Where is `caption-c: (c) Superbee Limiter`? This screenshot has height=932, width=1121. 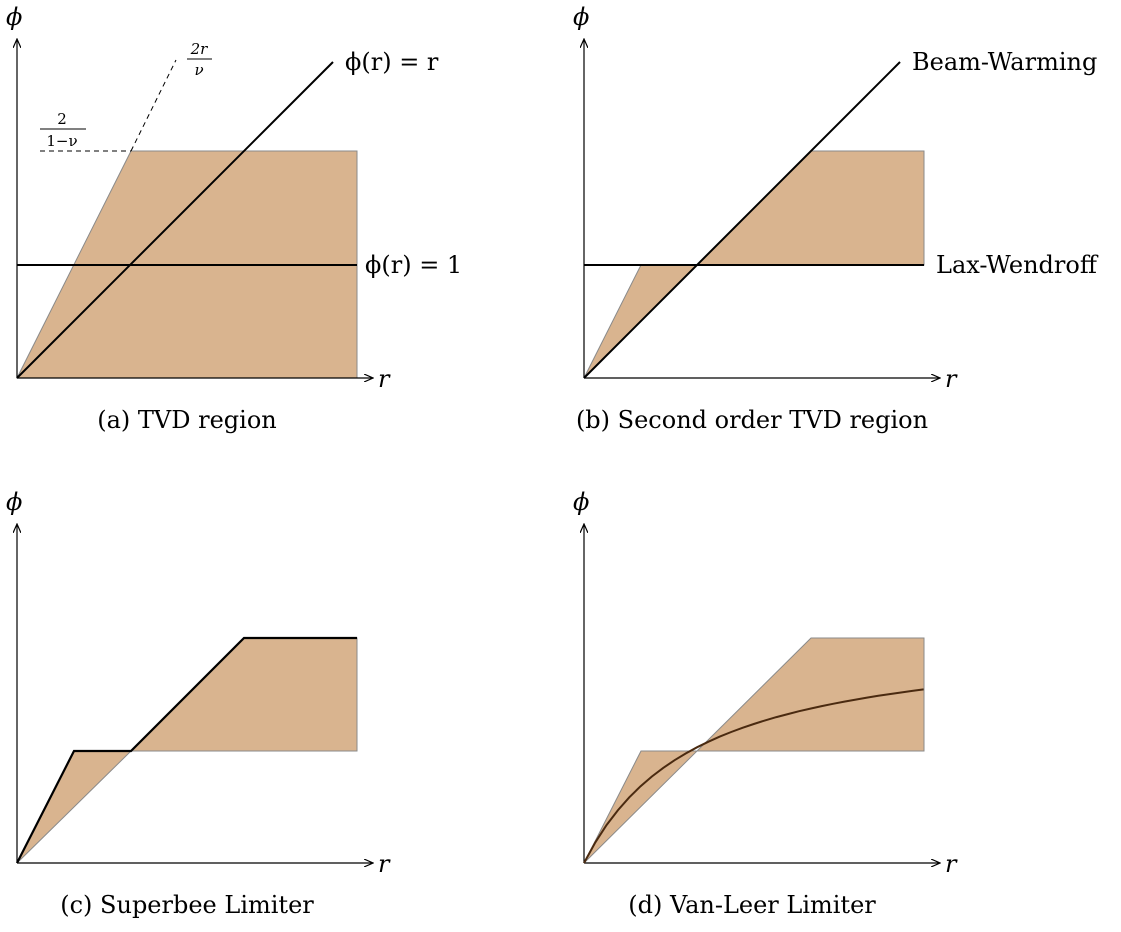 caption-c: (c) Superbee Limiter is located at coordinates (187, 905).